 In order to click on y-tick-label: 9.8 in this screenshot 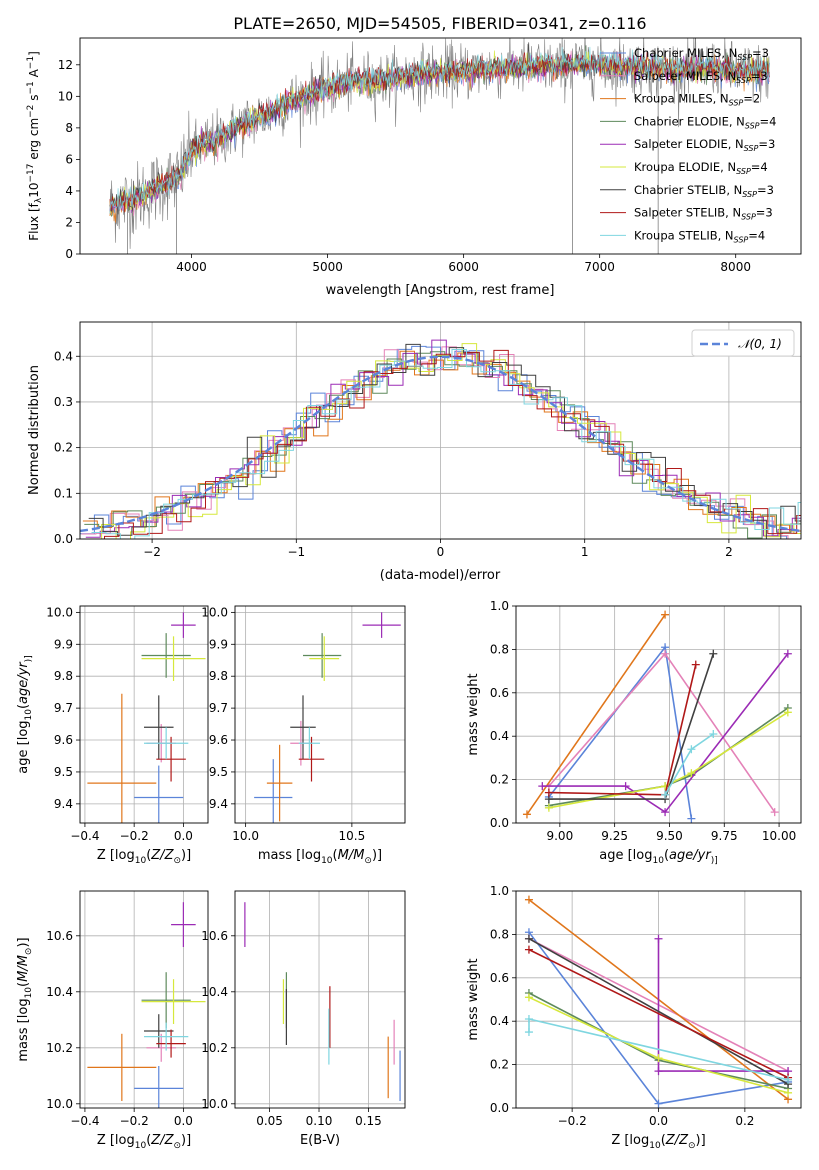, I will do `click(63, 676)`.